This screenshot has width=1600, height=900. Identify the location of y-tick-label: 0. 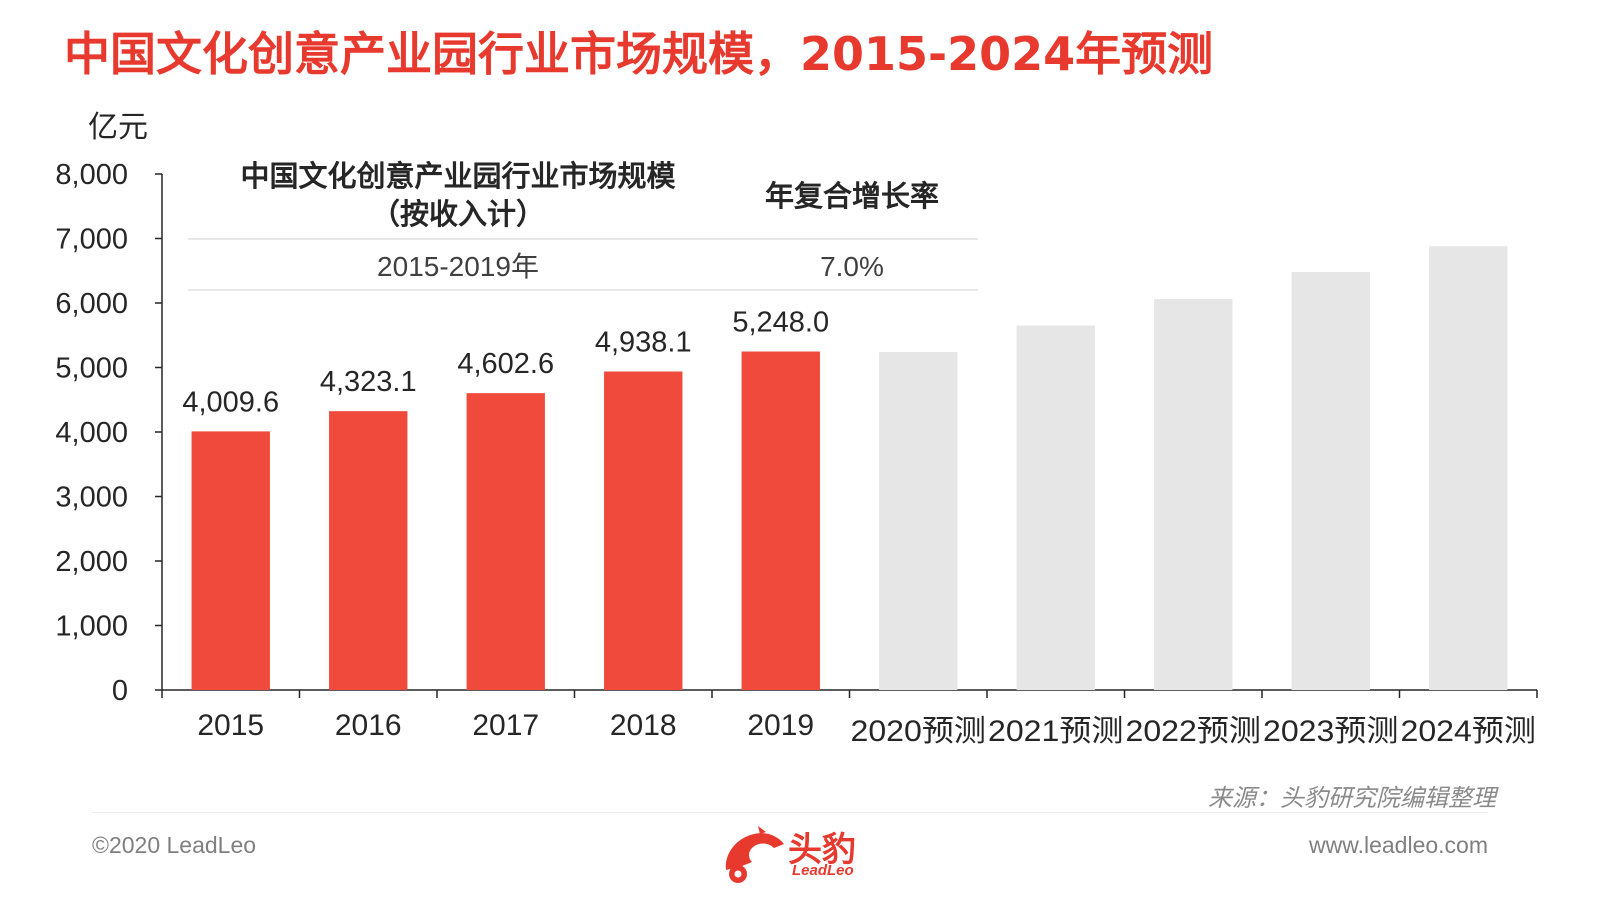
(120, 691).